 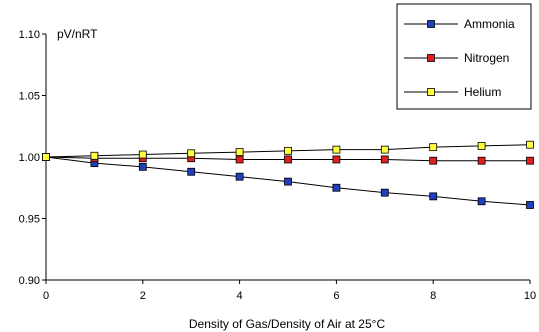 What do you see at coordinates (530, 296) in the screenshot?
I see `x-tick-label: 10` at bounding box center [530, 296].